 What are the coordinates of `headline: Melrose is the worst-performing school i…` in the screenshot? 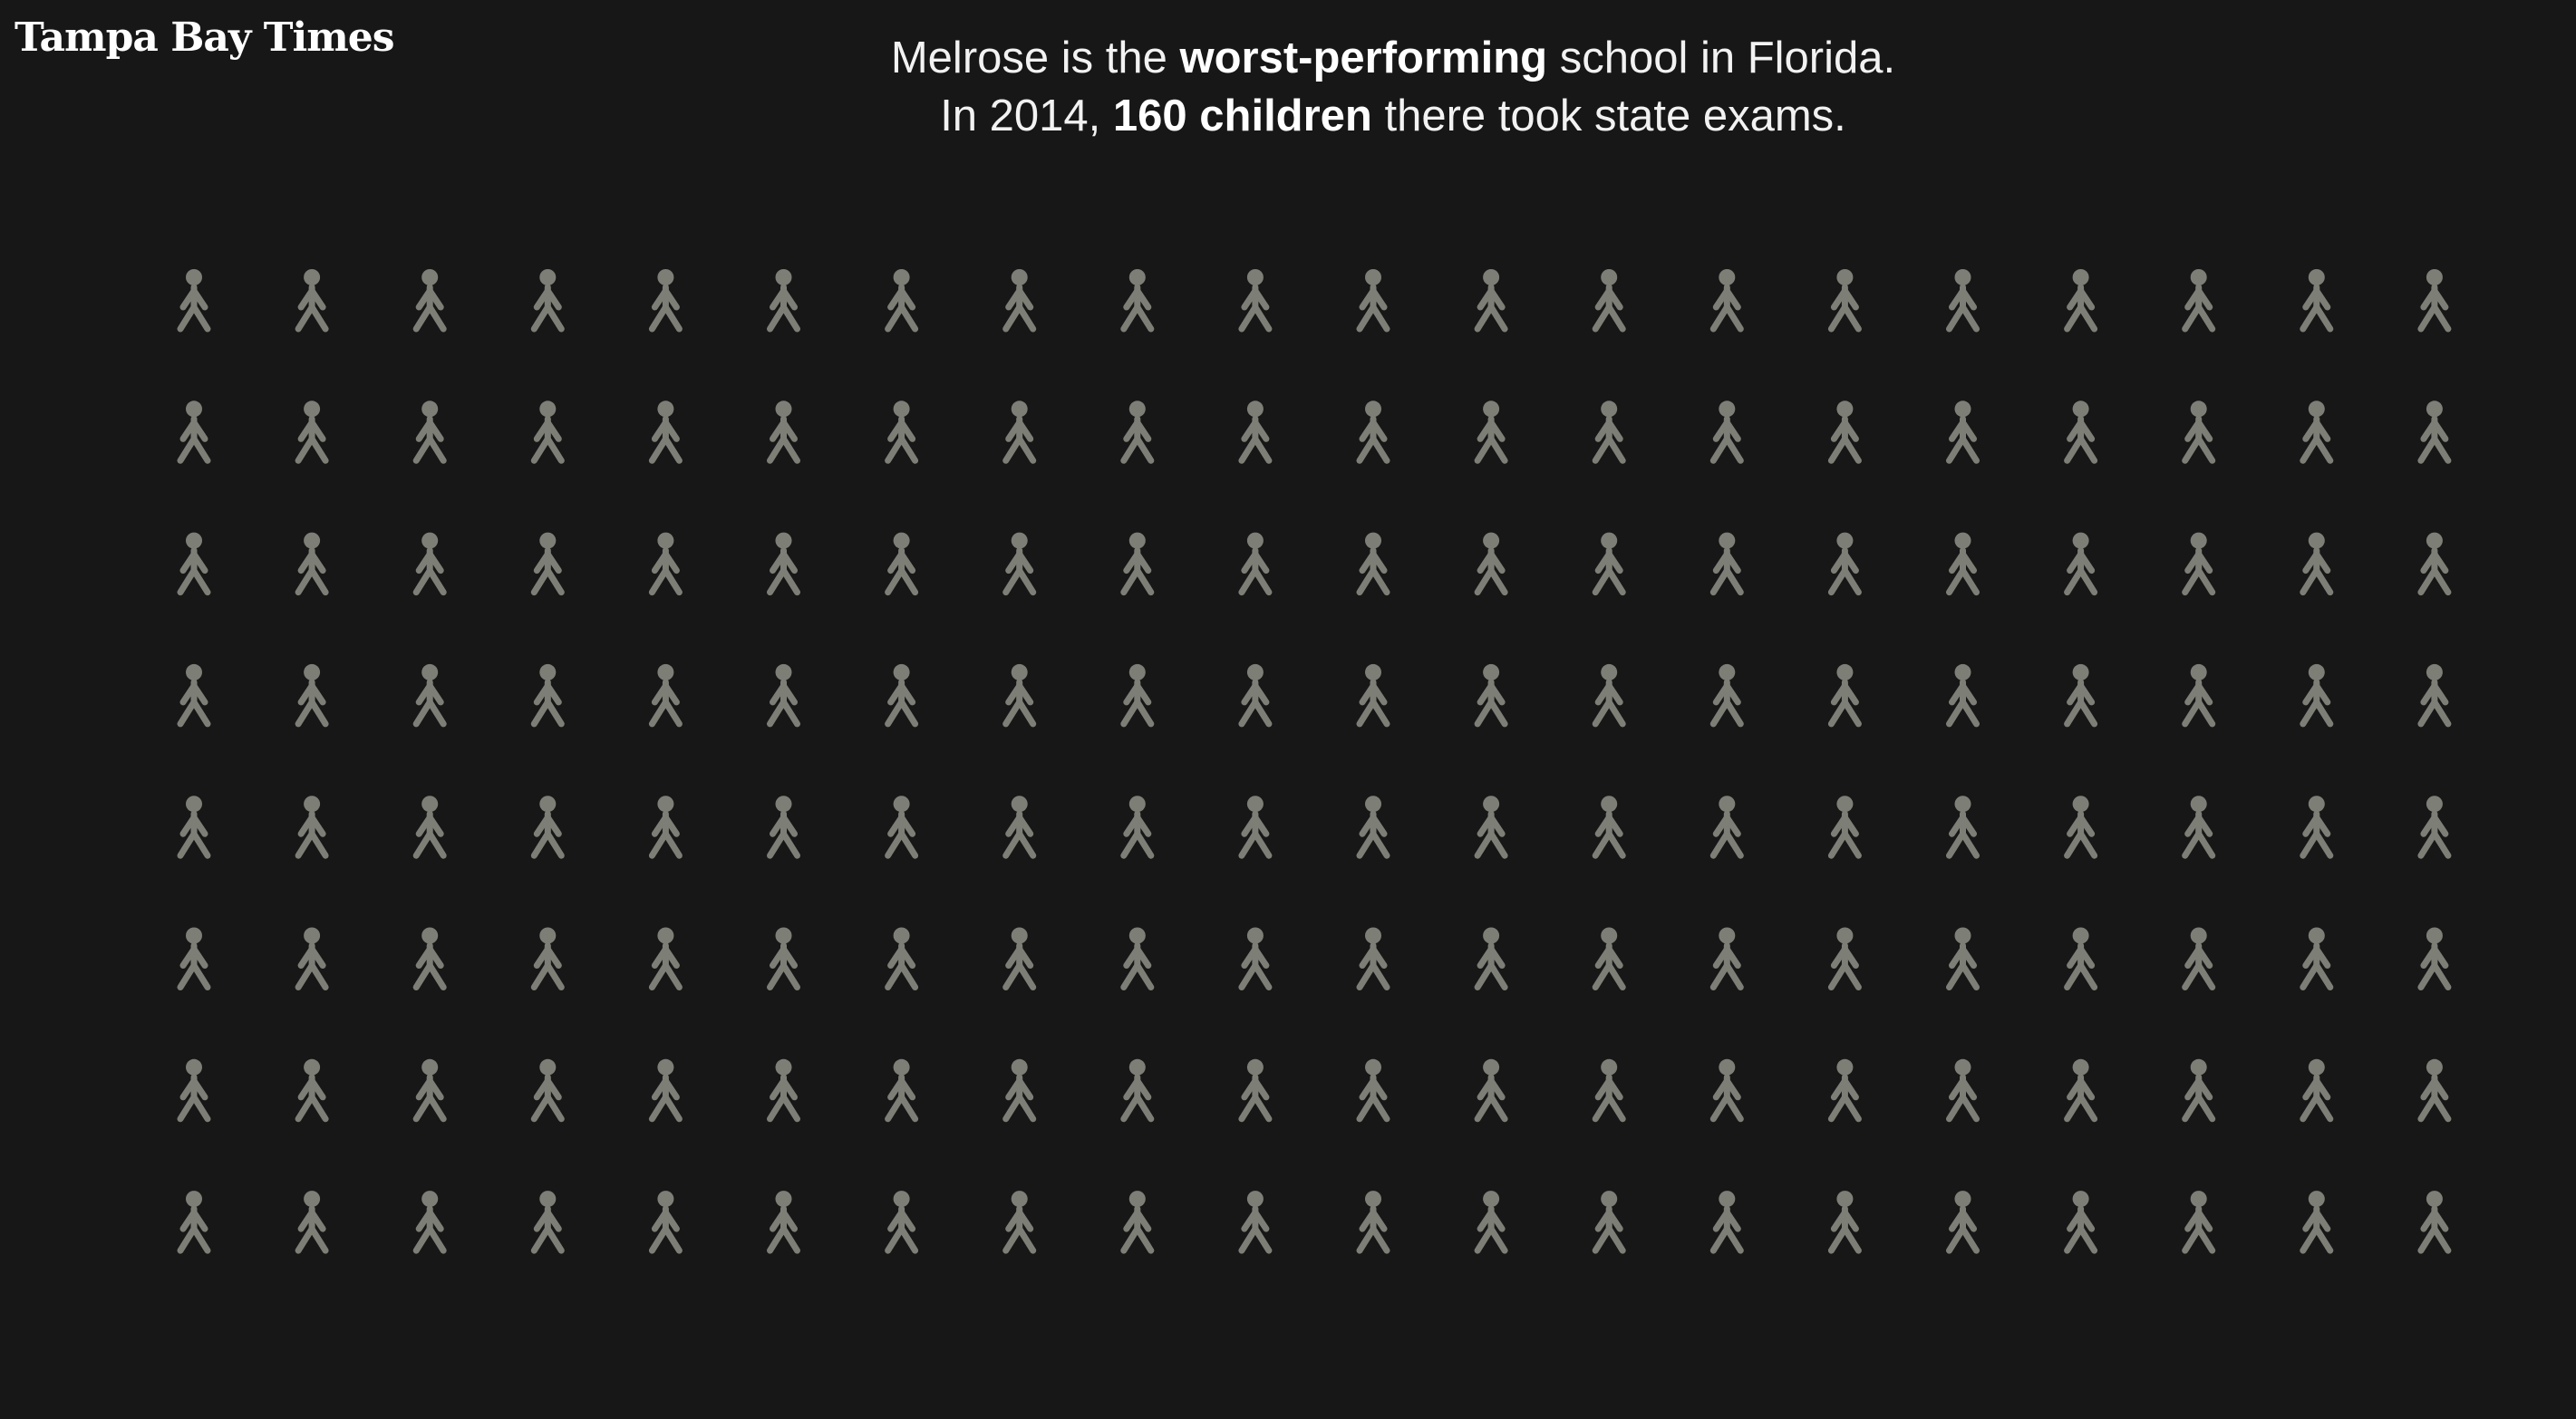 It's located at (1393, 87).